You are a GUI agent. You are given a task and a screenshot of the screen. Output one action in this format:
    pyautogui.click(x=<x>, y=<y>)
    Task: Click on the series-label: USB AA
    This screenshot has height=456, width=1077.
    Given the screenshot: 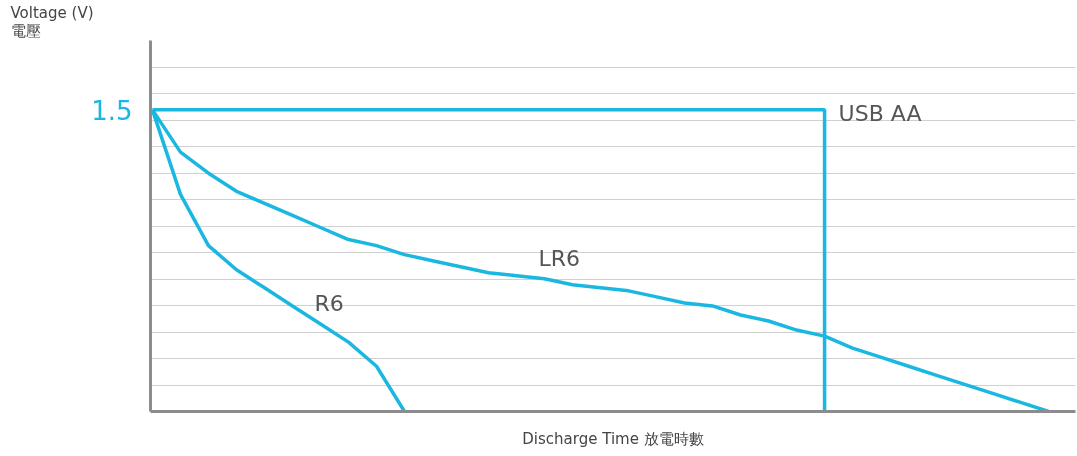 What is the action you would take?
    pyautogui.click(x=880, y=114)
    